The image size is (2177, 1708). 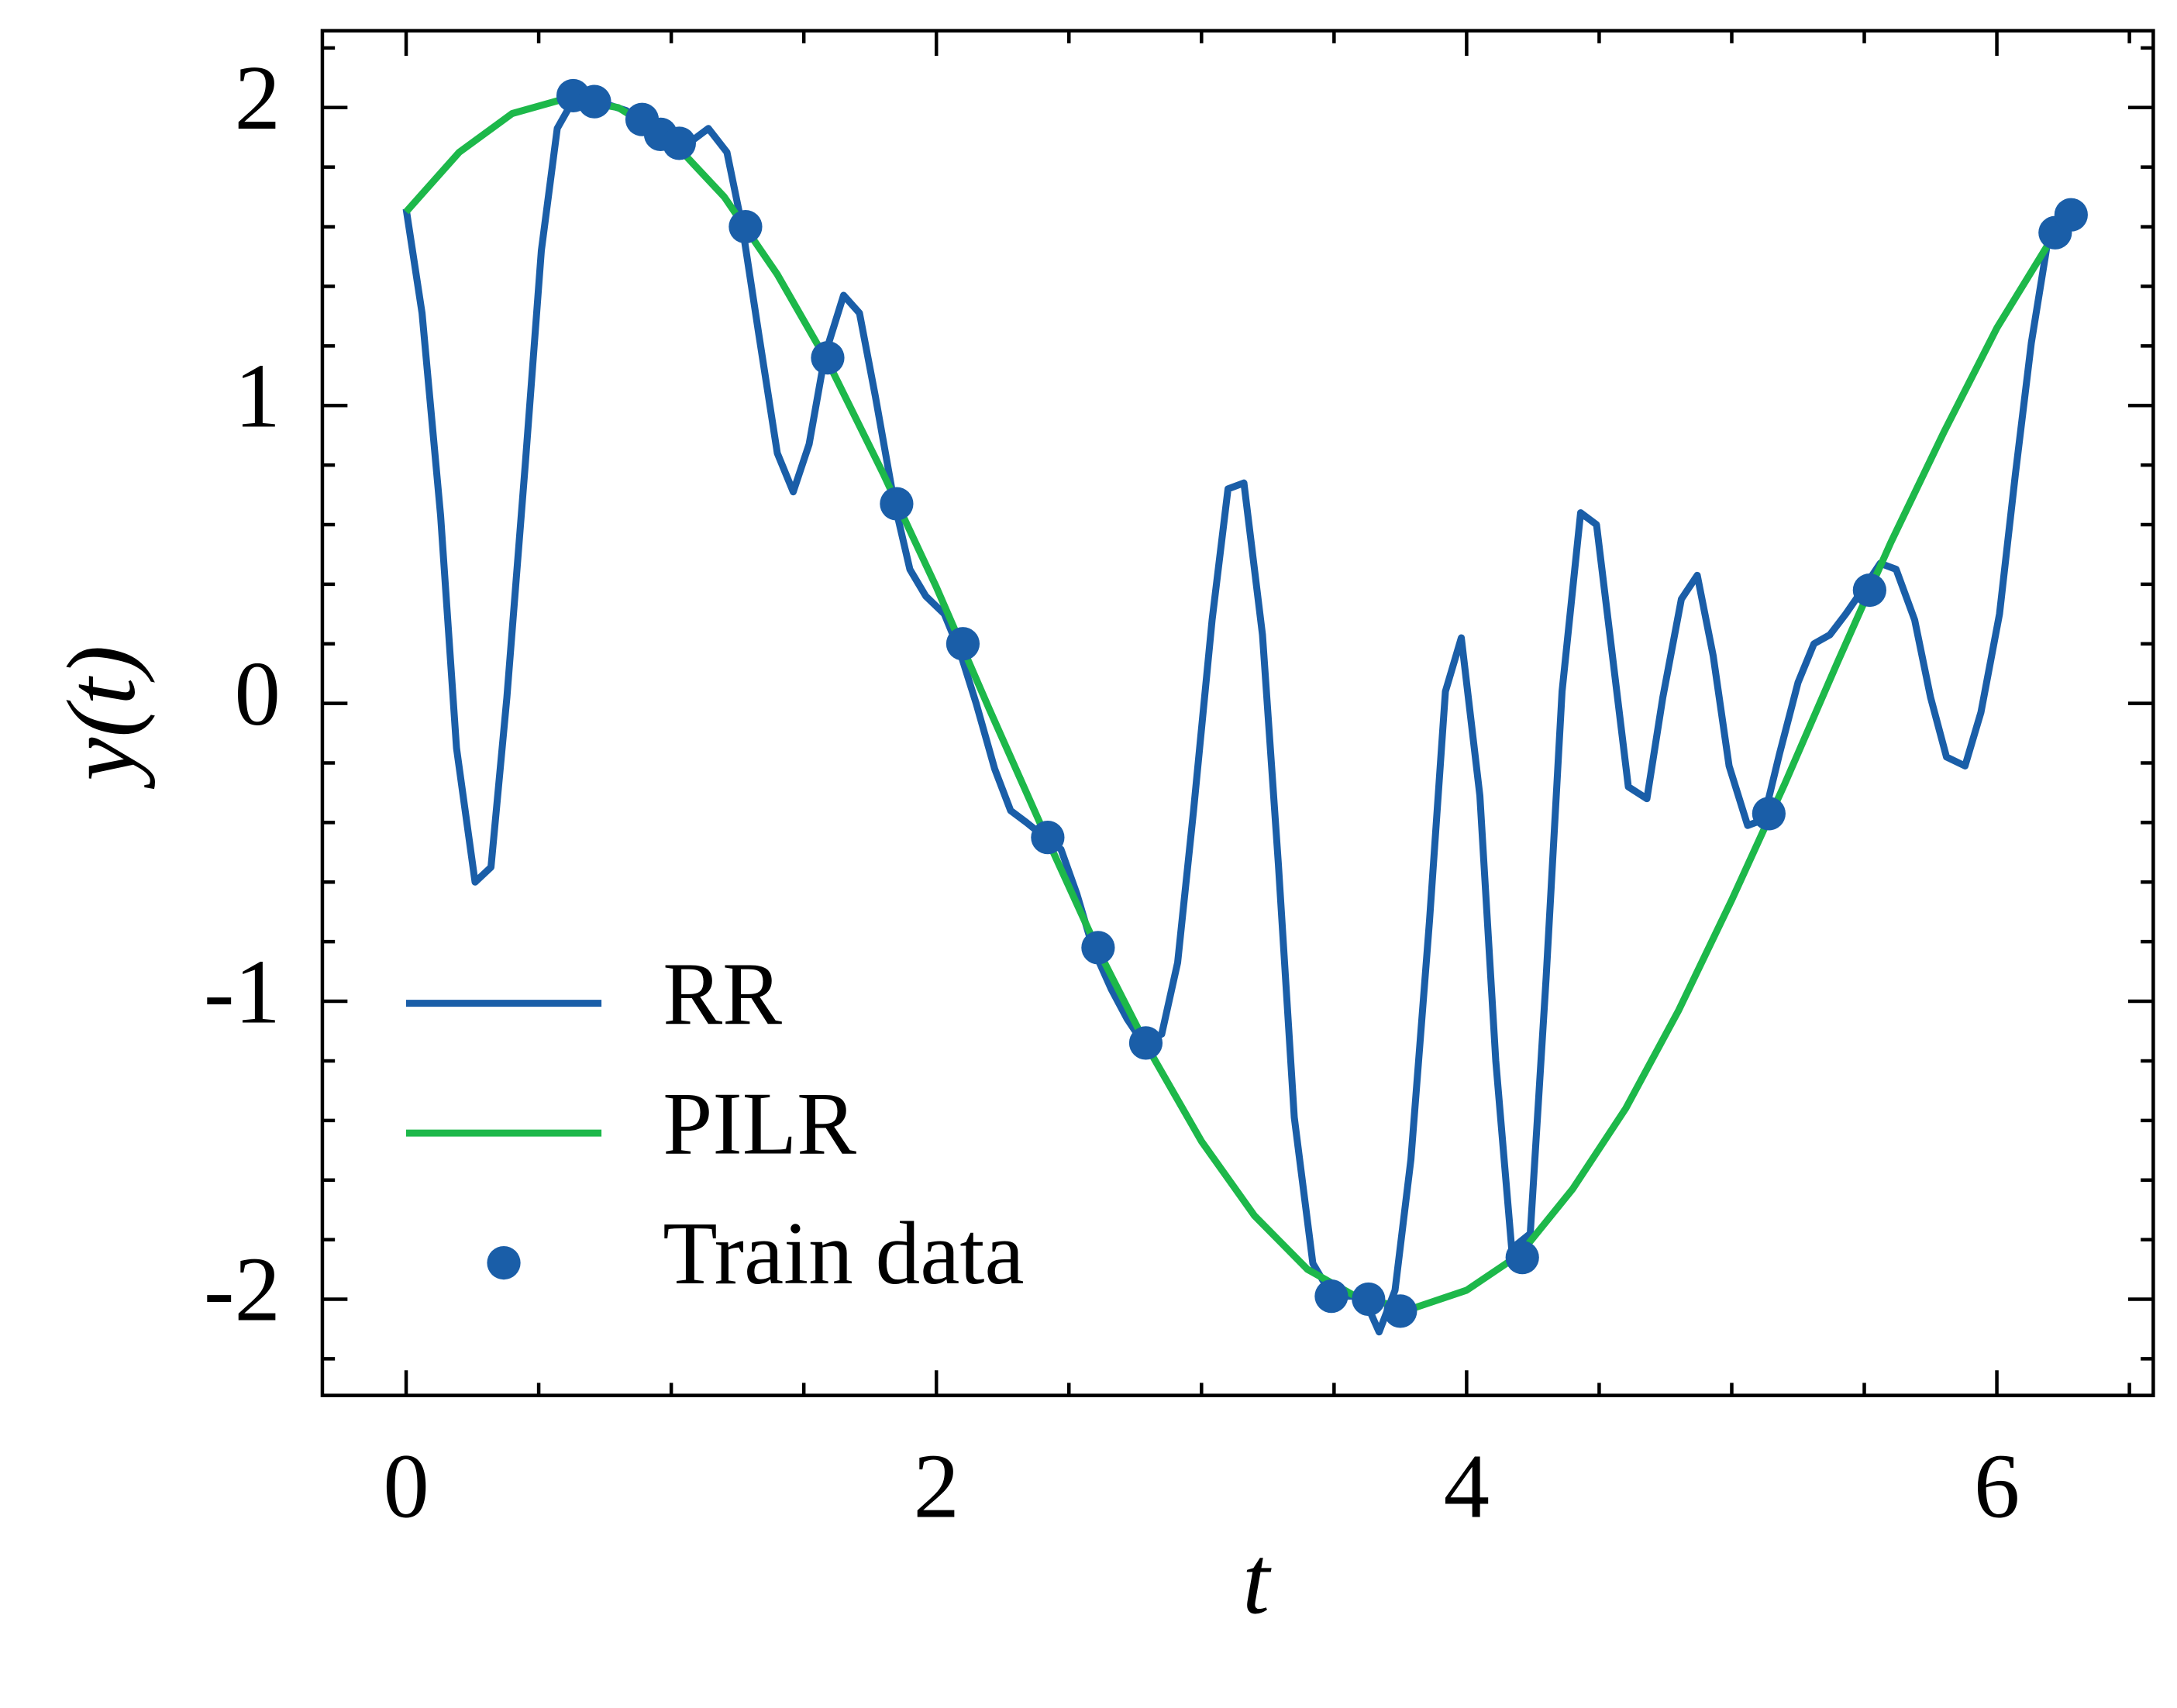 I want to click on legend-label: PILR, so click(x=759, y=1124).